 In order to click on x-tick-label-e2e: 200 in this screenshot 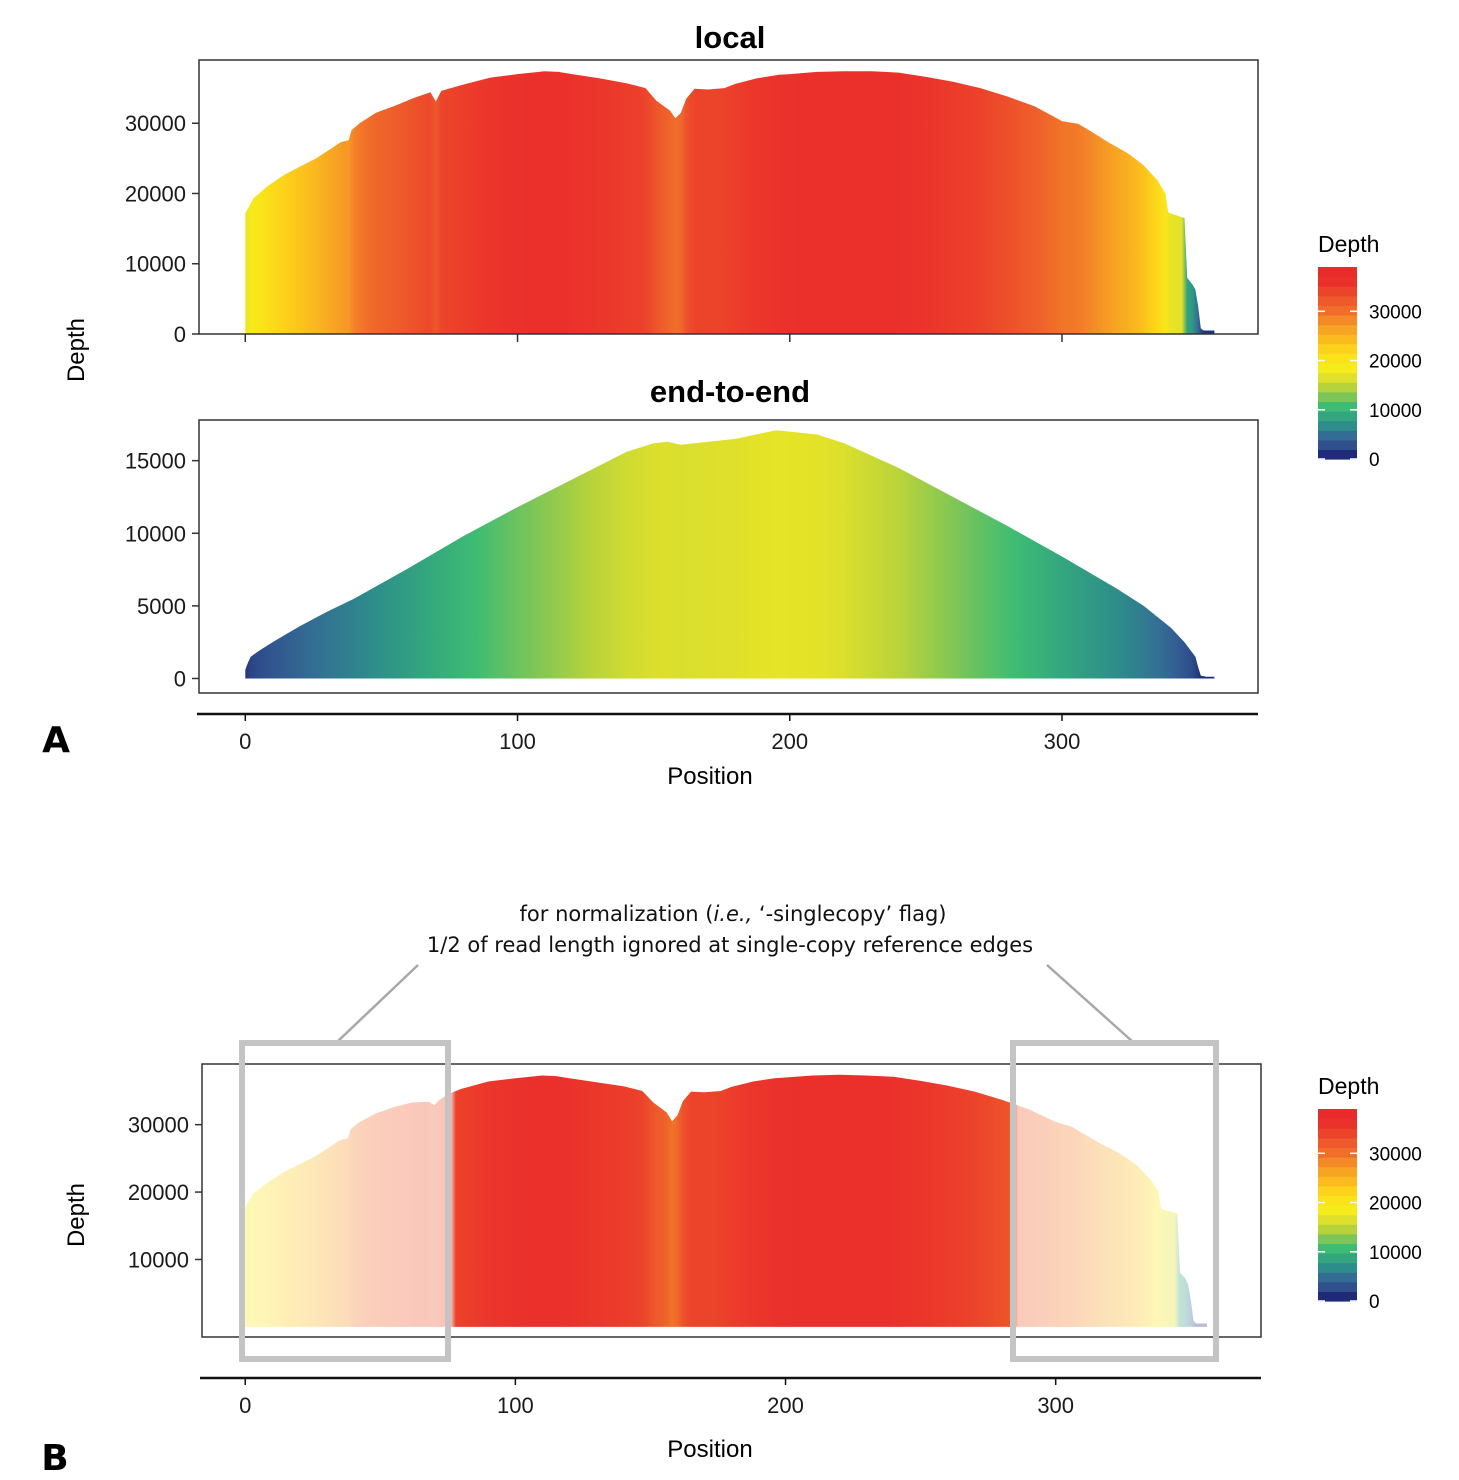, I will do `click(789, 741)`.